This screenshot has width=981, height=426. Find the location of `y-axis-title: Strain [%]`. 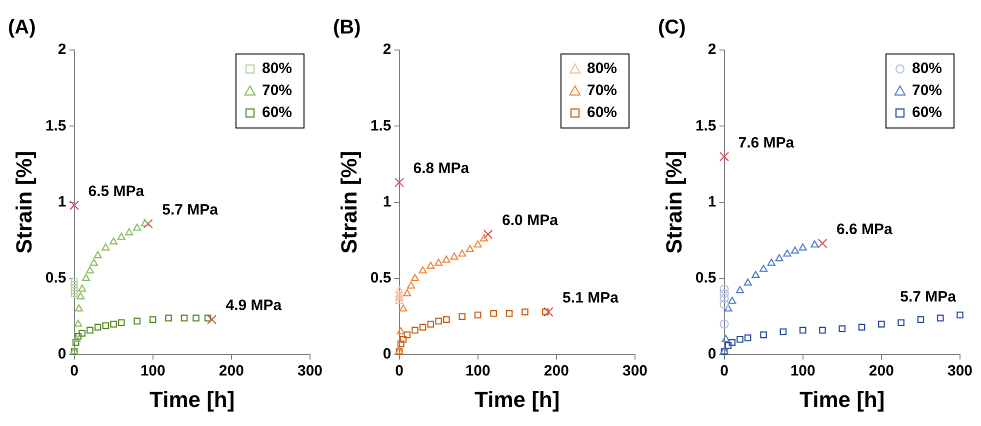

y-axis-title: Strain [%] is located at coordinates (349, 202).